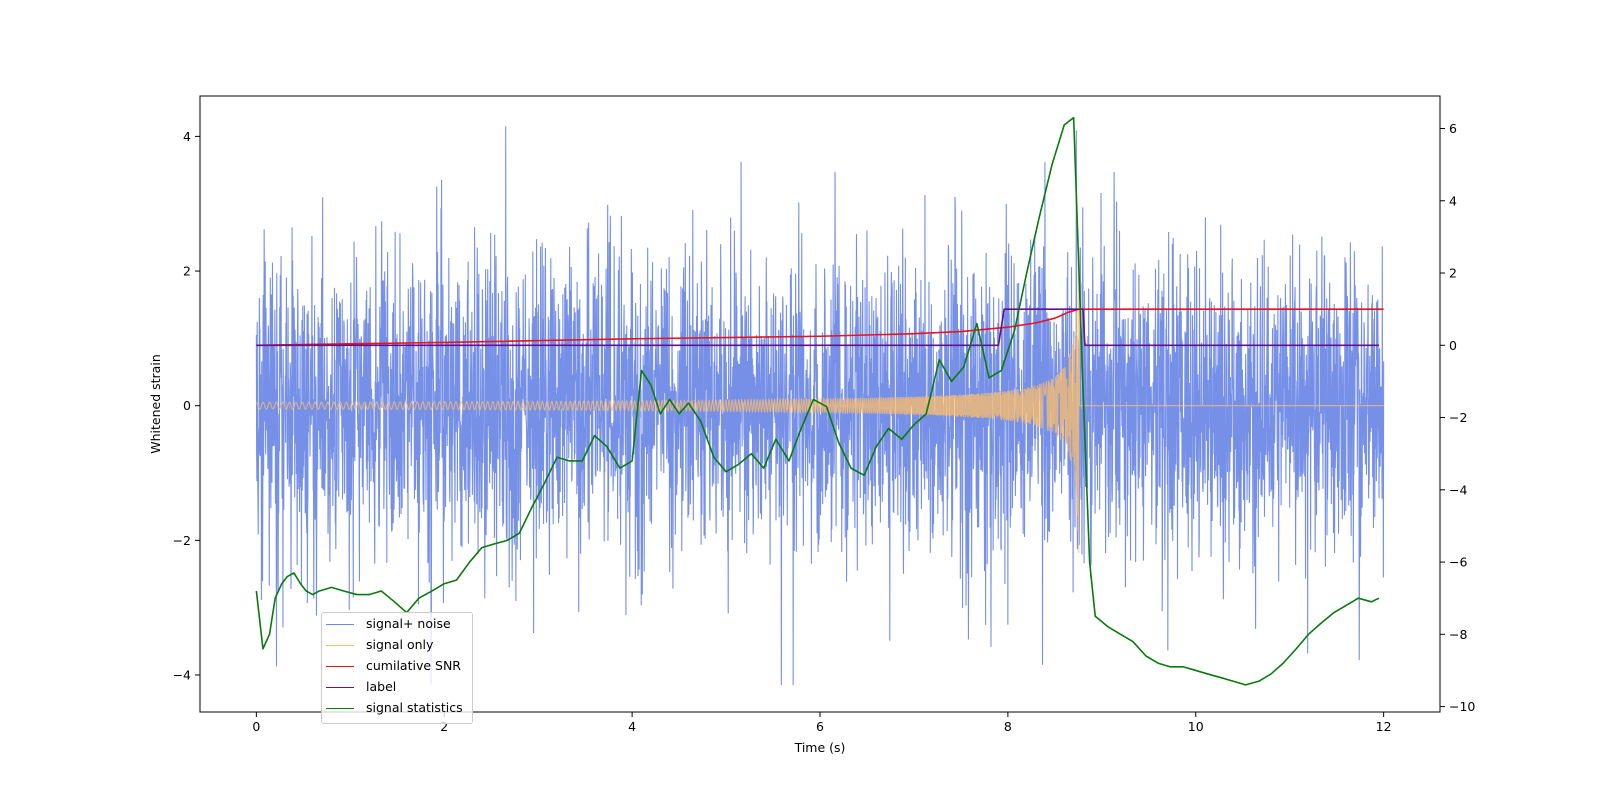  What do you see at coordinates (400, 644) in the screenshot?
I see `legend-label-signal-only: signal only` at bounding box center [400, 644].